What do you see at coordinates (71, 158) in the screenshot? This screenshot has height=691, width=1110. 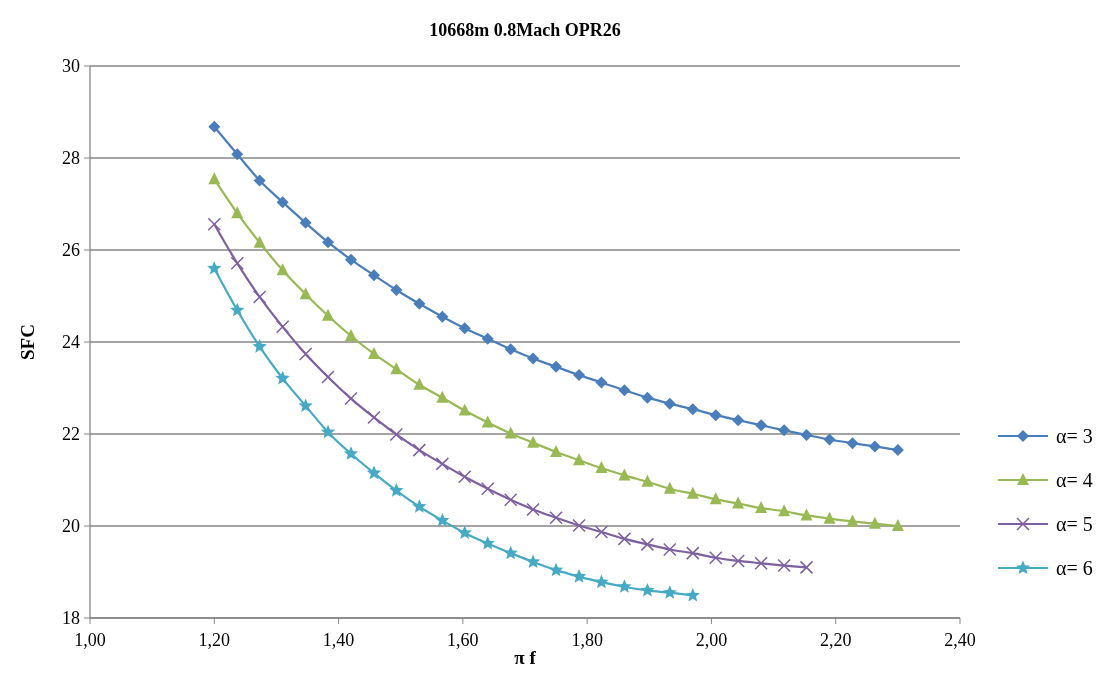 I see `y-tick-label: 28` at bounding box center [71, 158].